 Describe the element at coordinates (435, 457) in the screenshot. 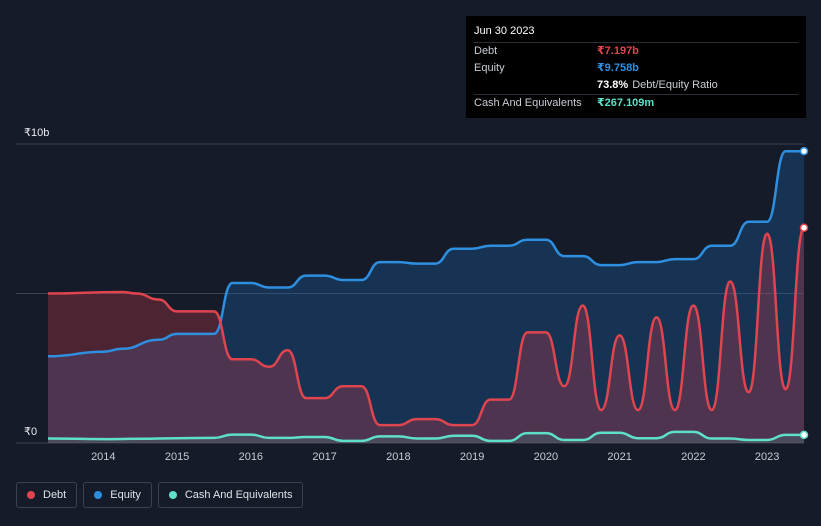

I see `x-axis-labels: 2014 2015 2016 2017 2018 2019 2020 2021 2022 2023` at that location.